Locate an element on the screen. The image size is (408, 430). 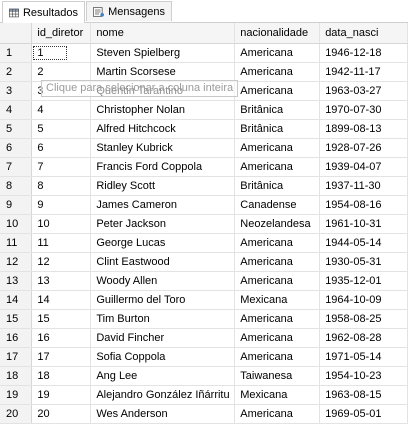
id-diretor-cell: 8 is located at coordinates (61, 186).